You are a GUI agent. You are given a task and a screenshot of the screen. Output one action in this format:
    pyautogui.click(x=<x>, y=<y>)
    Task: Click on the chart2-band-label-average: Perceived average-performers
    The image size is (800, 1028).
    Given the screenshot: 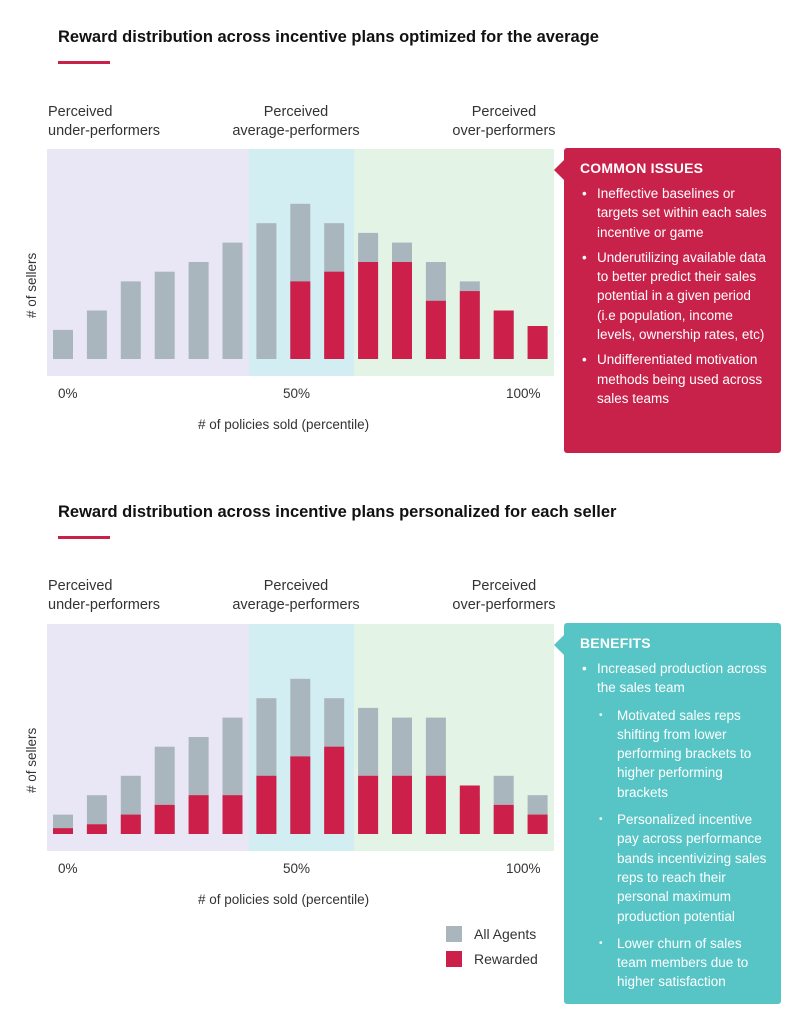 What is the action you would take?
    pyautogui.click(x=296, y=596)
    